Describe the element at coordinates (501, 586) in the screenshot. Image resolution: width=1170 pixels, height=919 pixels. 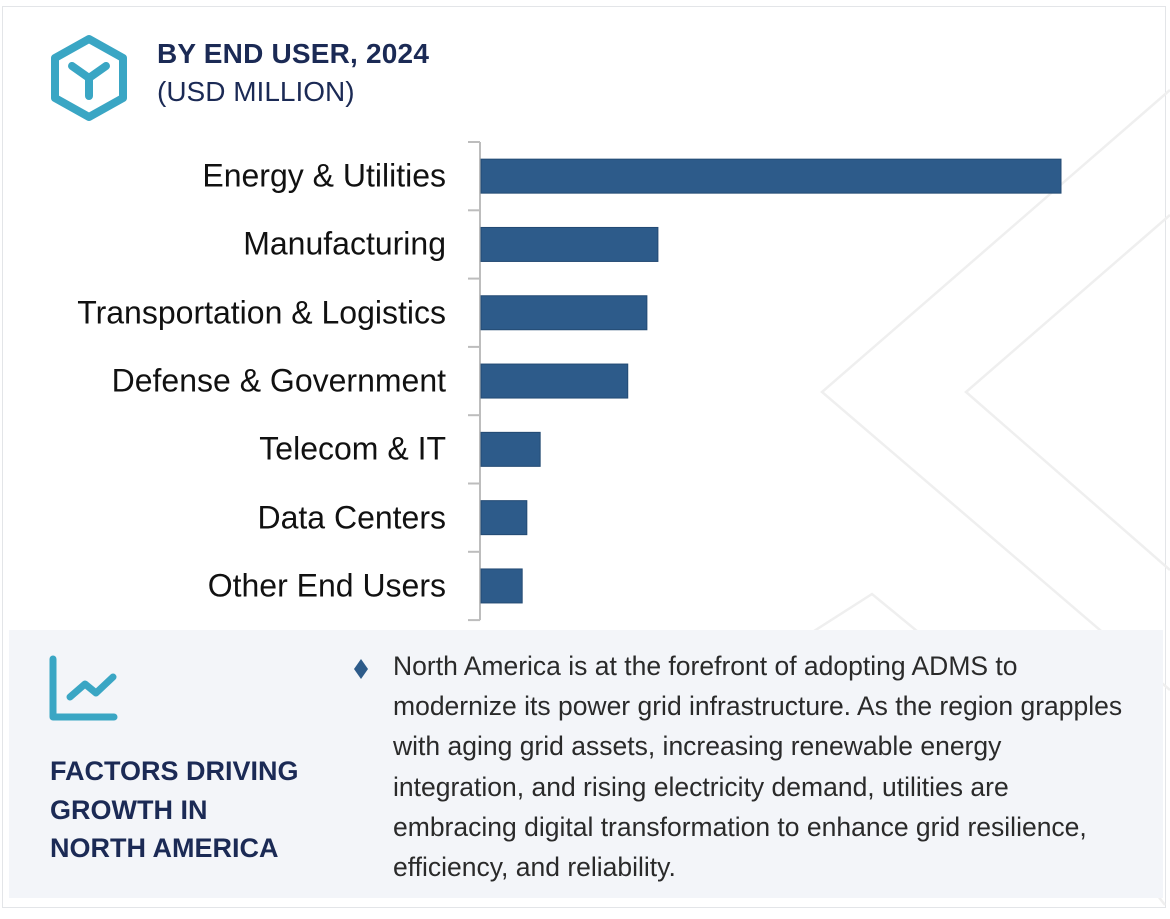
I see `bar-other-end-users` at that location.